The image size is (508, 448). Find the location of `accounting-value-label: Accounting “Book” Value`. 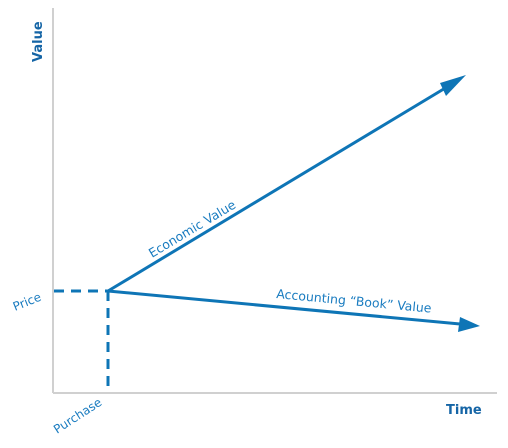

accounting-value-label: Accounting “Book” Value is located at coordinates (354, 301).